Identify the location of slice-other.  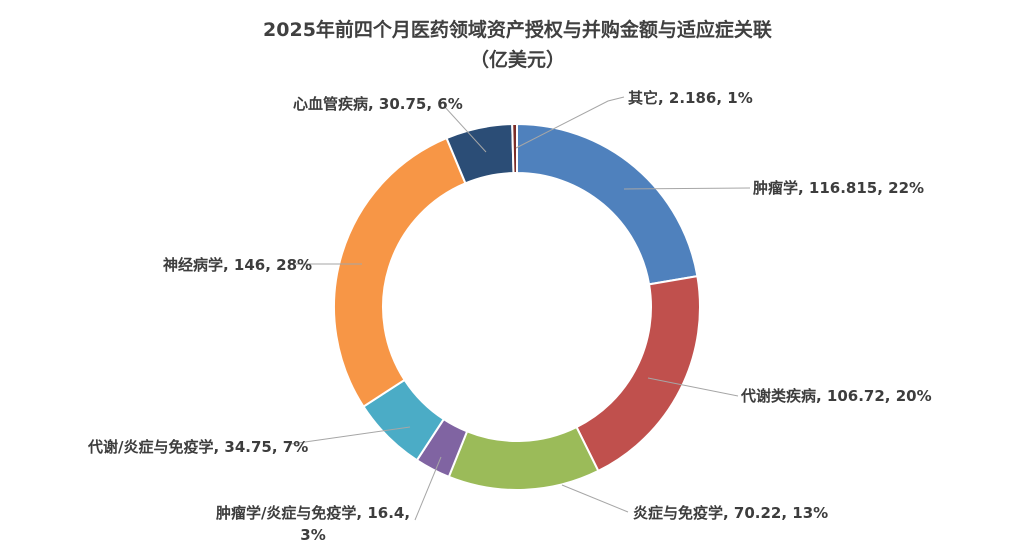
(514, 148).